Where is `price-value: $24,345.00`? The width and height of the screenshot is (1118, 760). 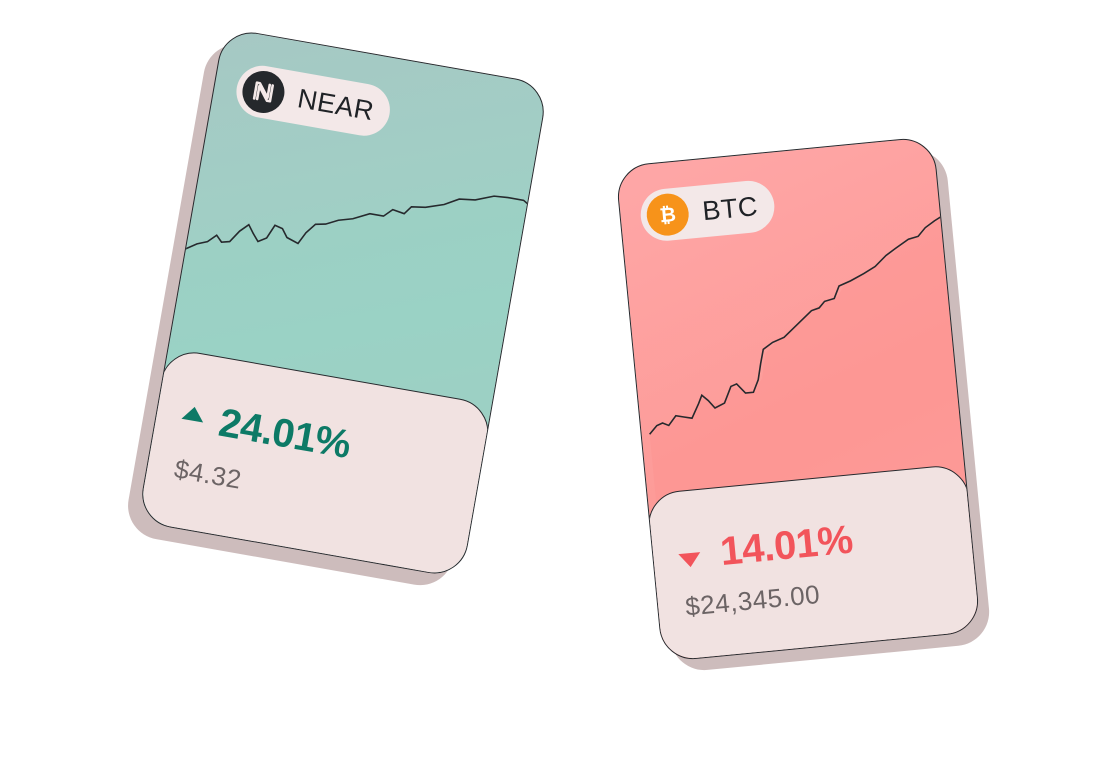
price-value: $24,345.00 is located at coordinates (752, 600).